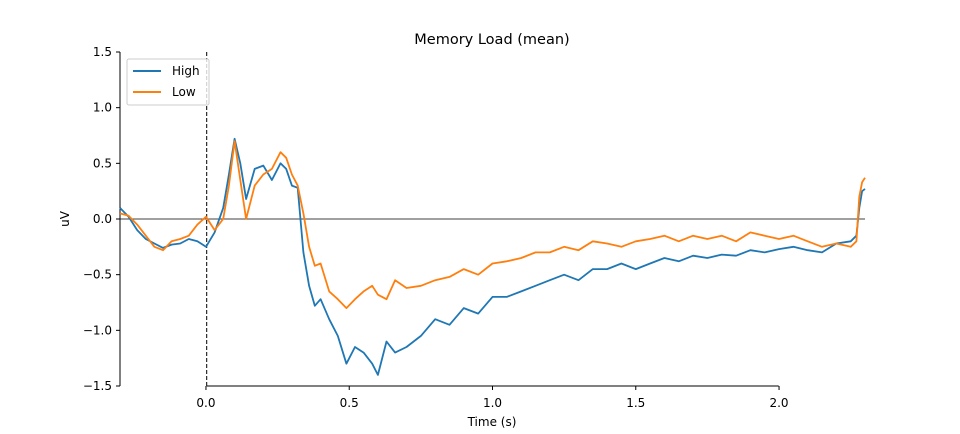  What do you see at coordinates (205, 403) in the screenshot?
I see `x-tick-label: 0.0` at bounding box center [205, 403].